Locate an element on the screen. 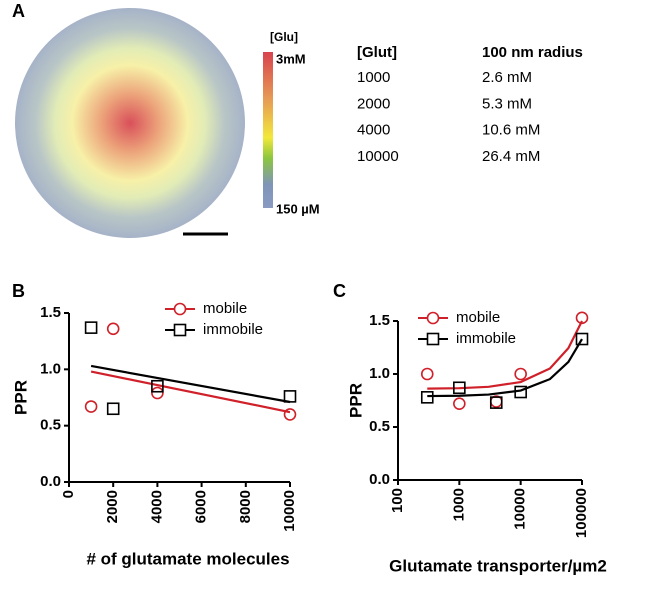 The width and height of the screenshot is (660, 589). table-cell: 1000 is located at coordinates (373, 77).